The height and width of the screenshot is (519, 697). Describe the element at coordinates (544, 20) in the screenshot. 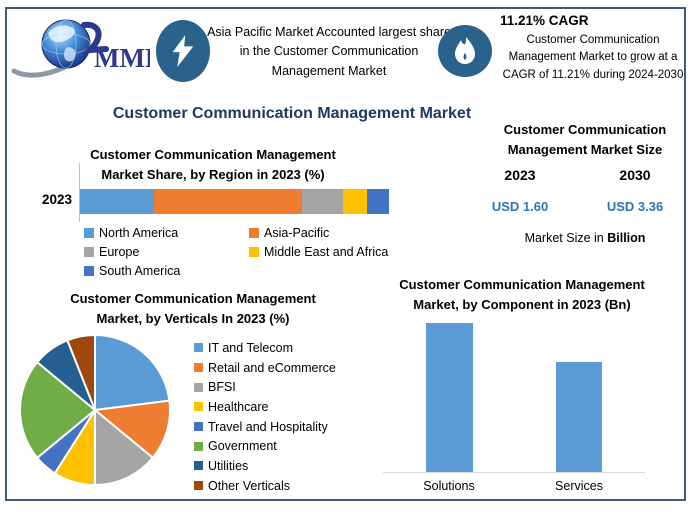

I see `cagr-heading: 11.21% CAGR` at that location.